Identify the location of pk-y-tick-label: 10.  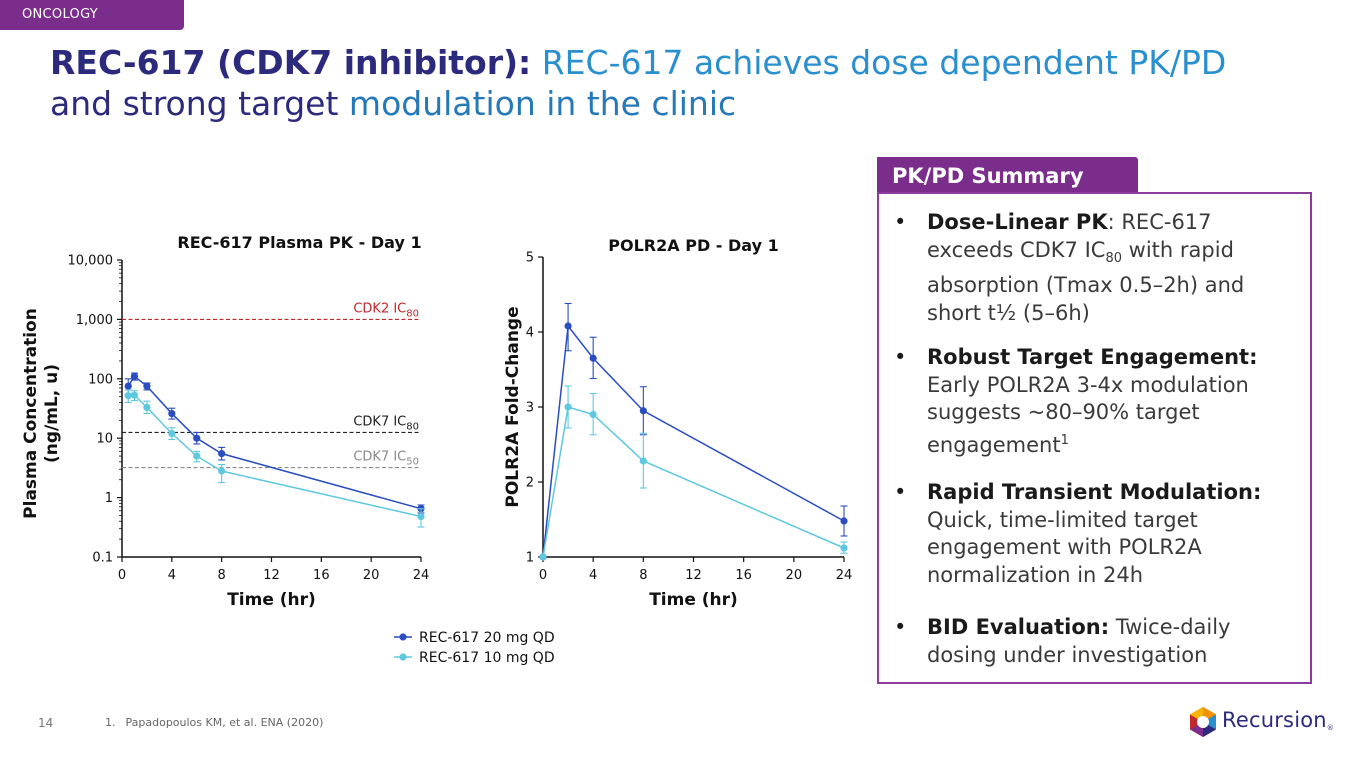
(104, 439).